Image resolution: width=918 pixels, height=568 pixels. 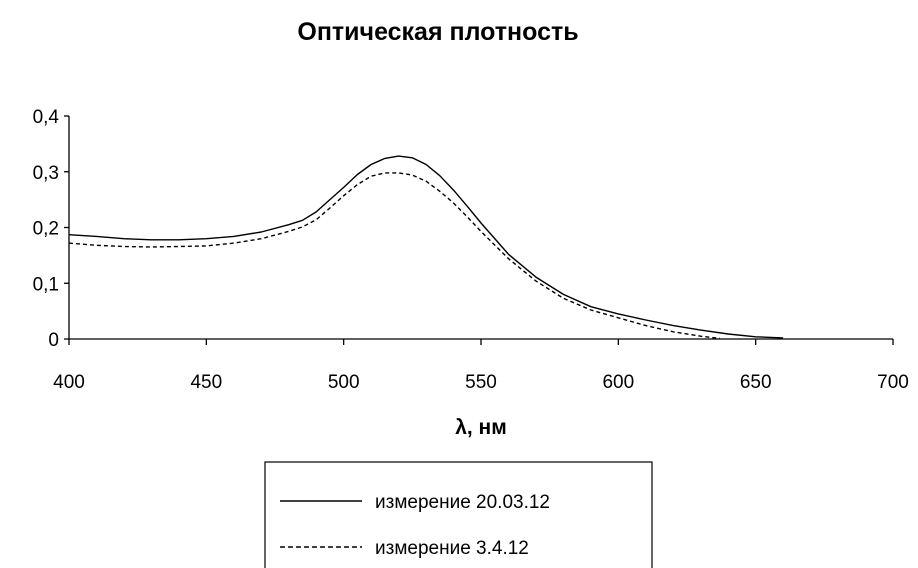 I want to click on y-tick-label: 0,3, so click(x=46, y=173).